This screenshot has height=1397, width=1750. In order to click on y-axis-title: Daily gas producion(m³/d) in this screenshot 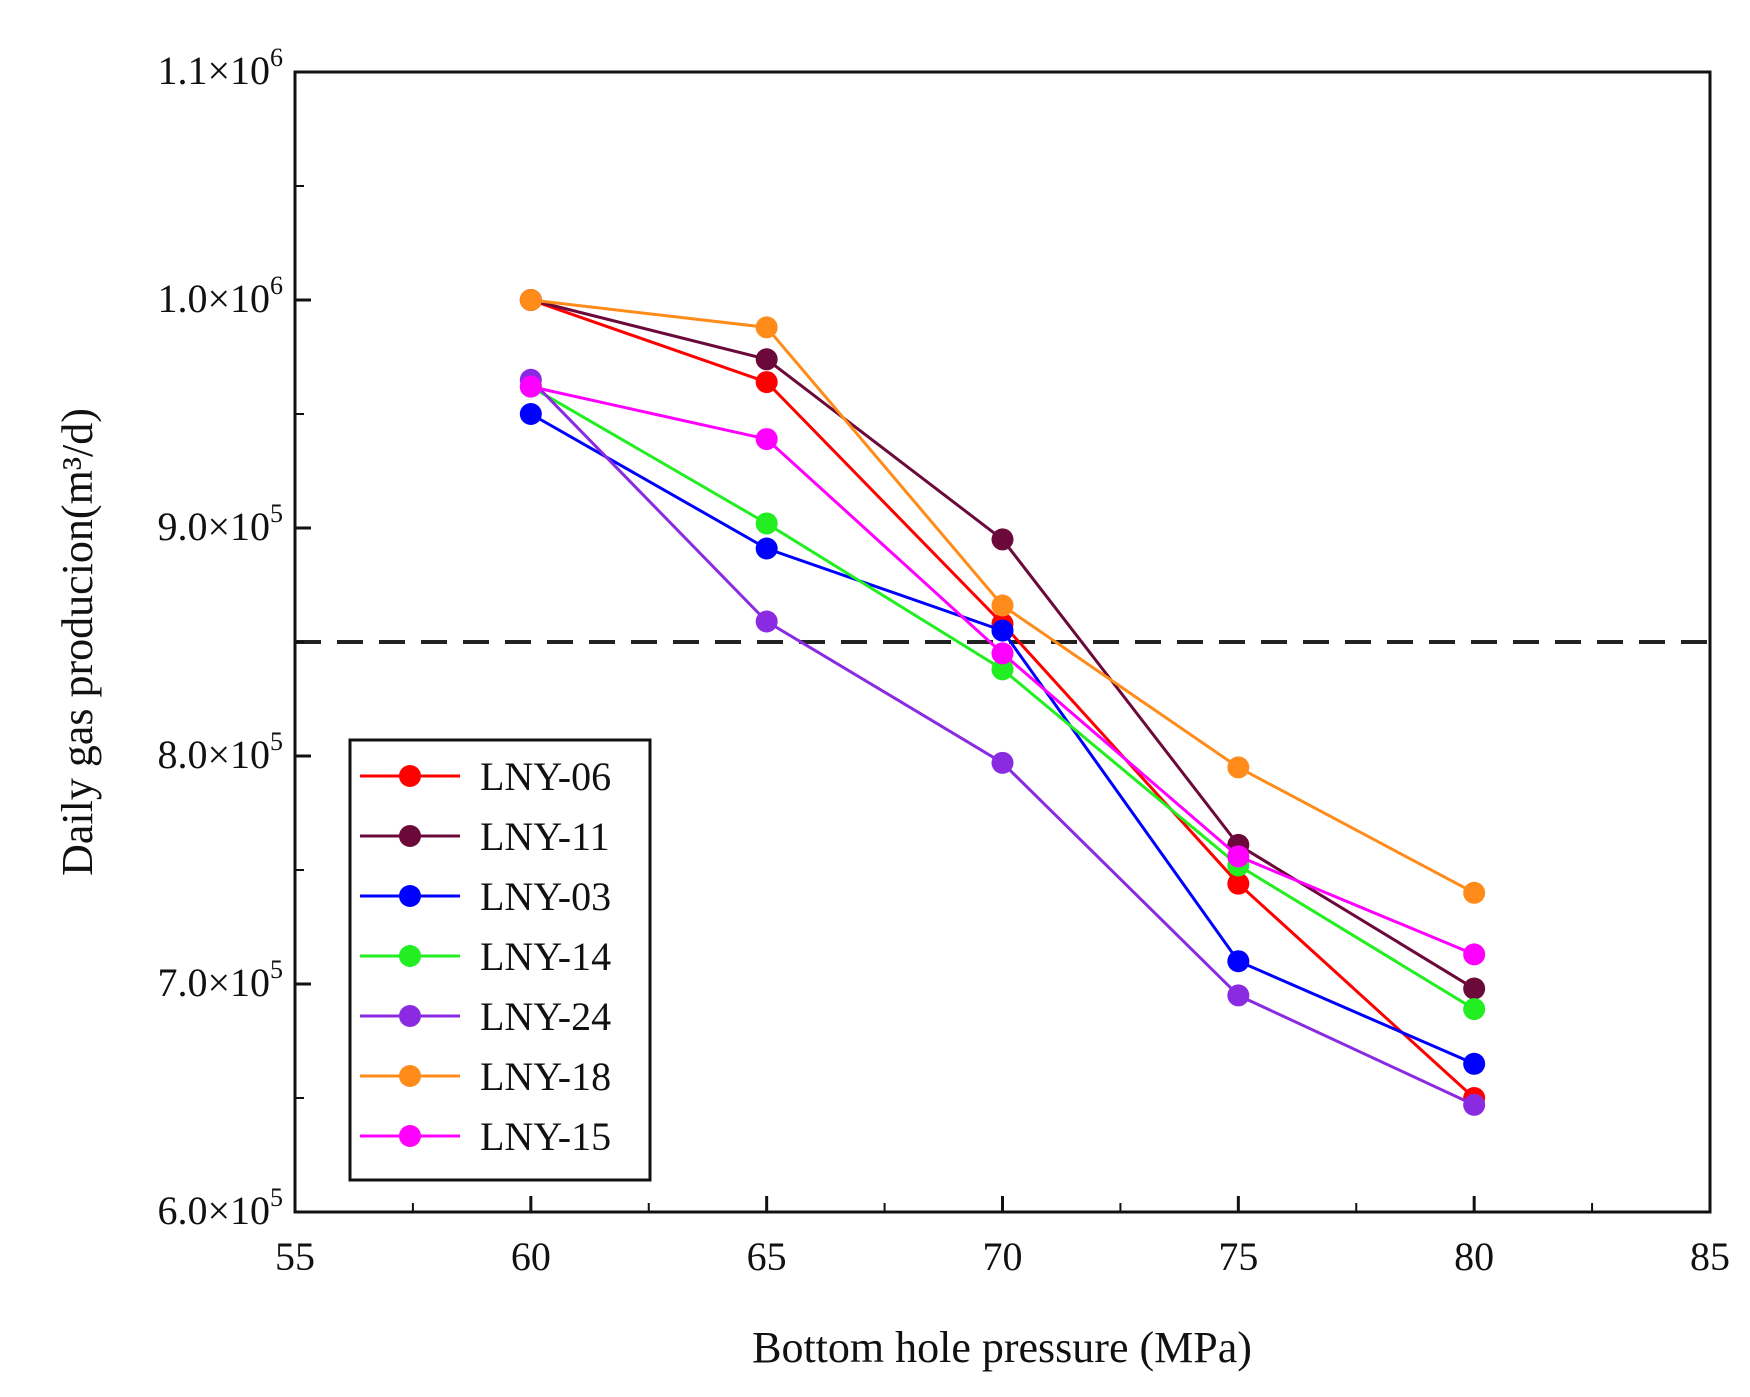, I will do `click(77, 642)`.